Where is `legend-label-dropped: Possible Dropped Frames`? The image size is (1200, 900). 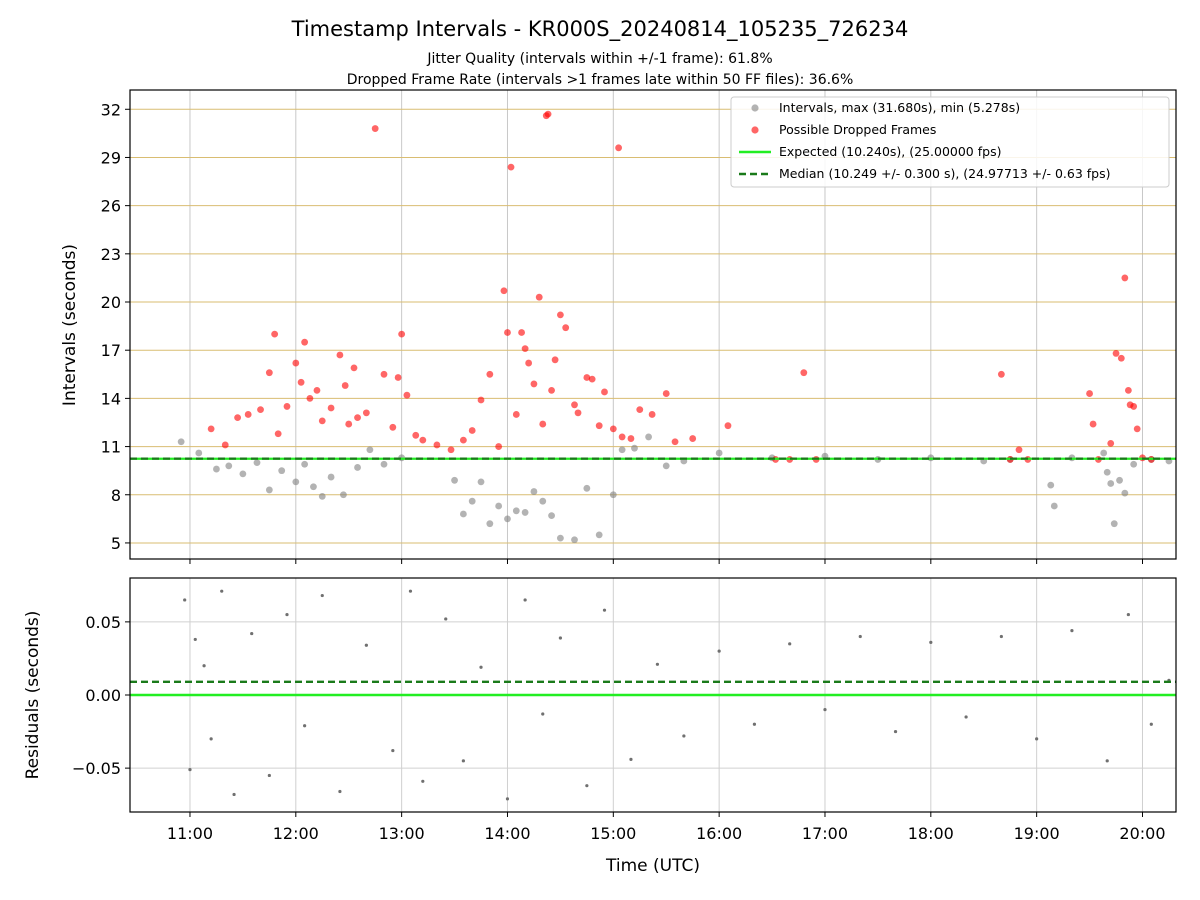 legend-label-dropped: Possible Dropped Frames is located at coordinates (857, 129).